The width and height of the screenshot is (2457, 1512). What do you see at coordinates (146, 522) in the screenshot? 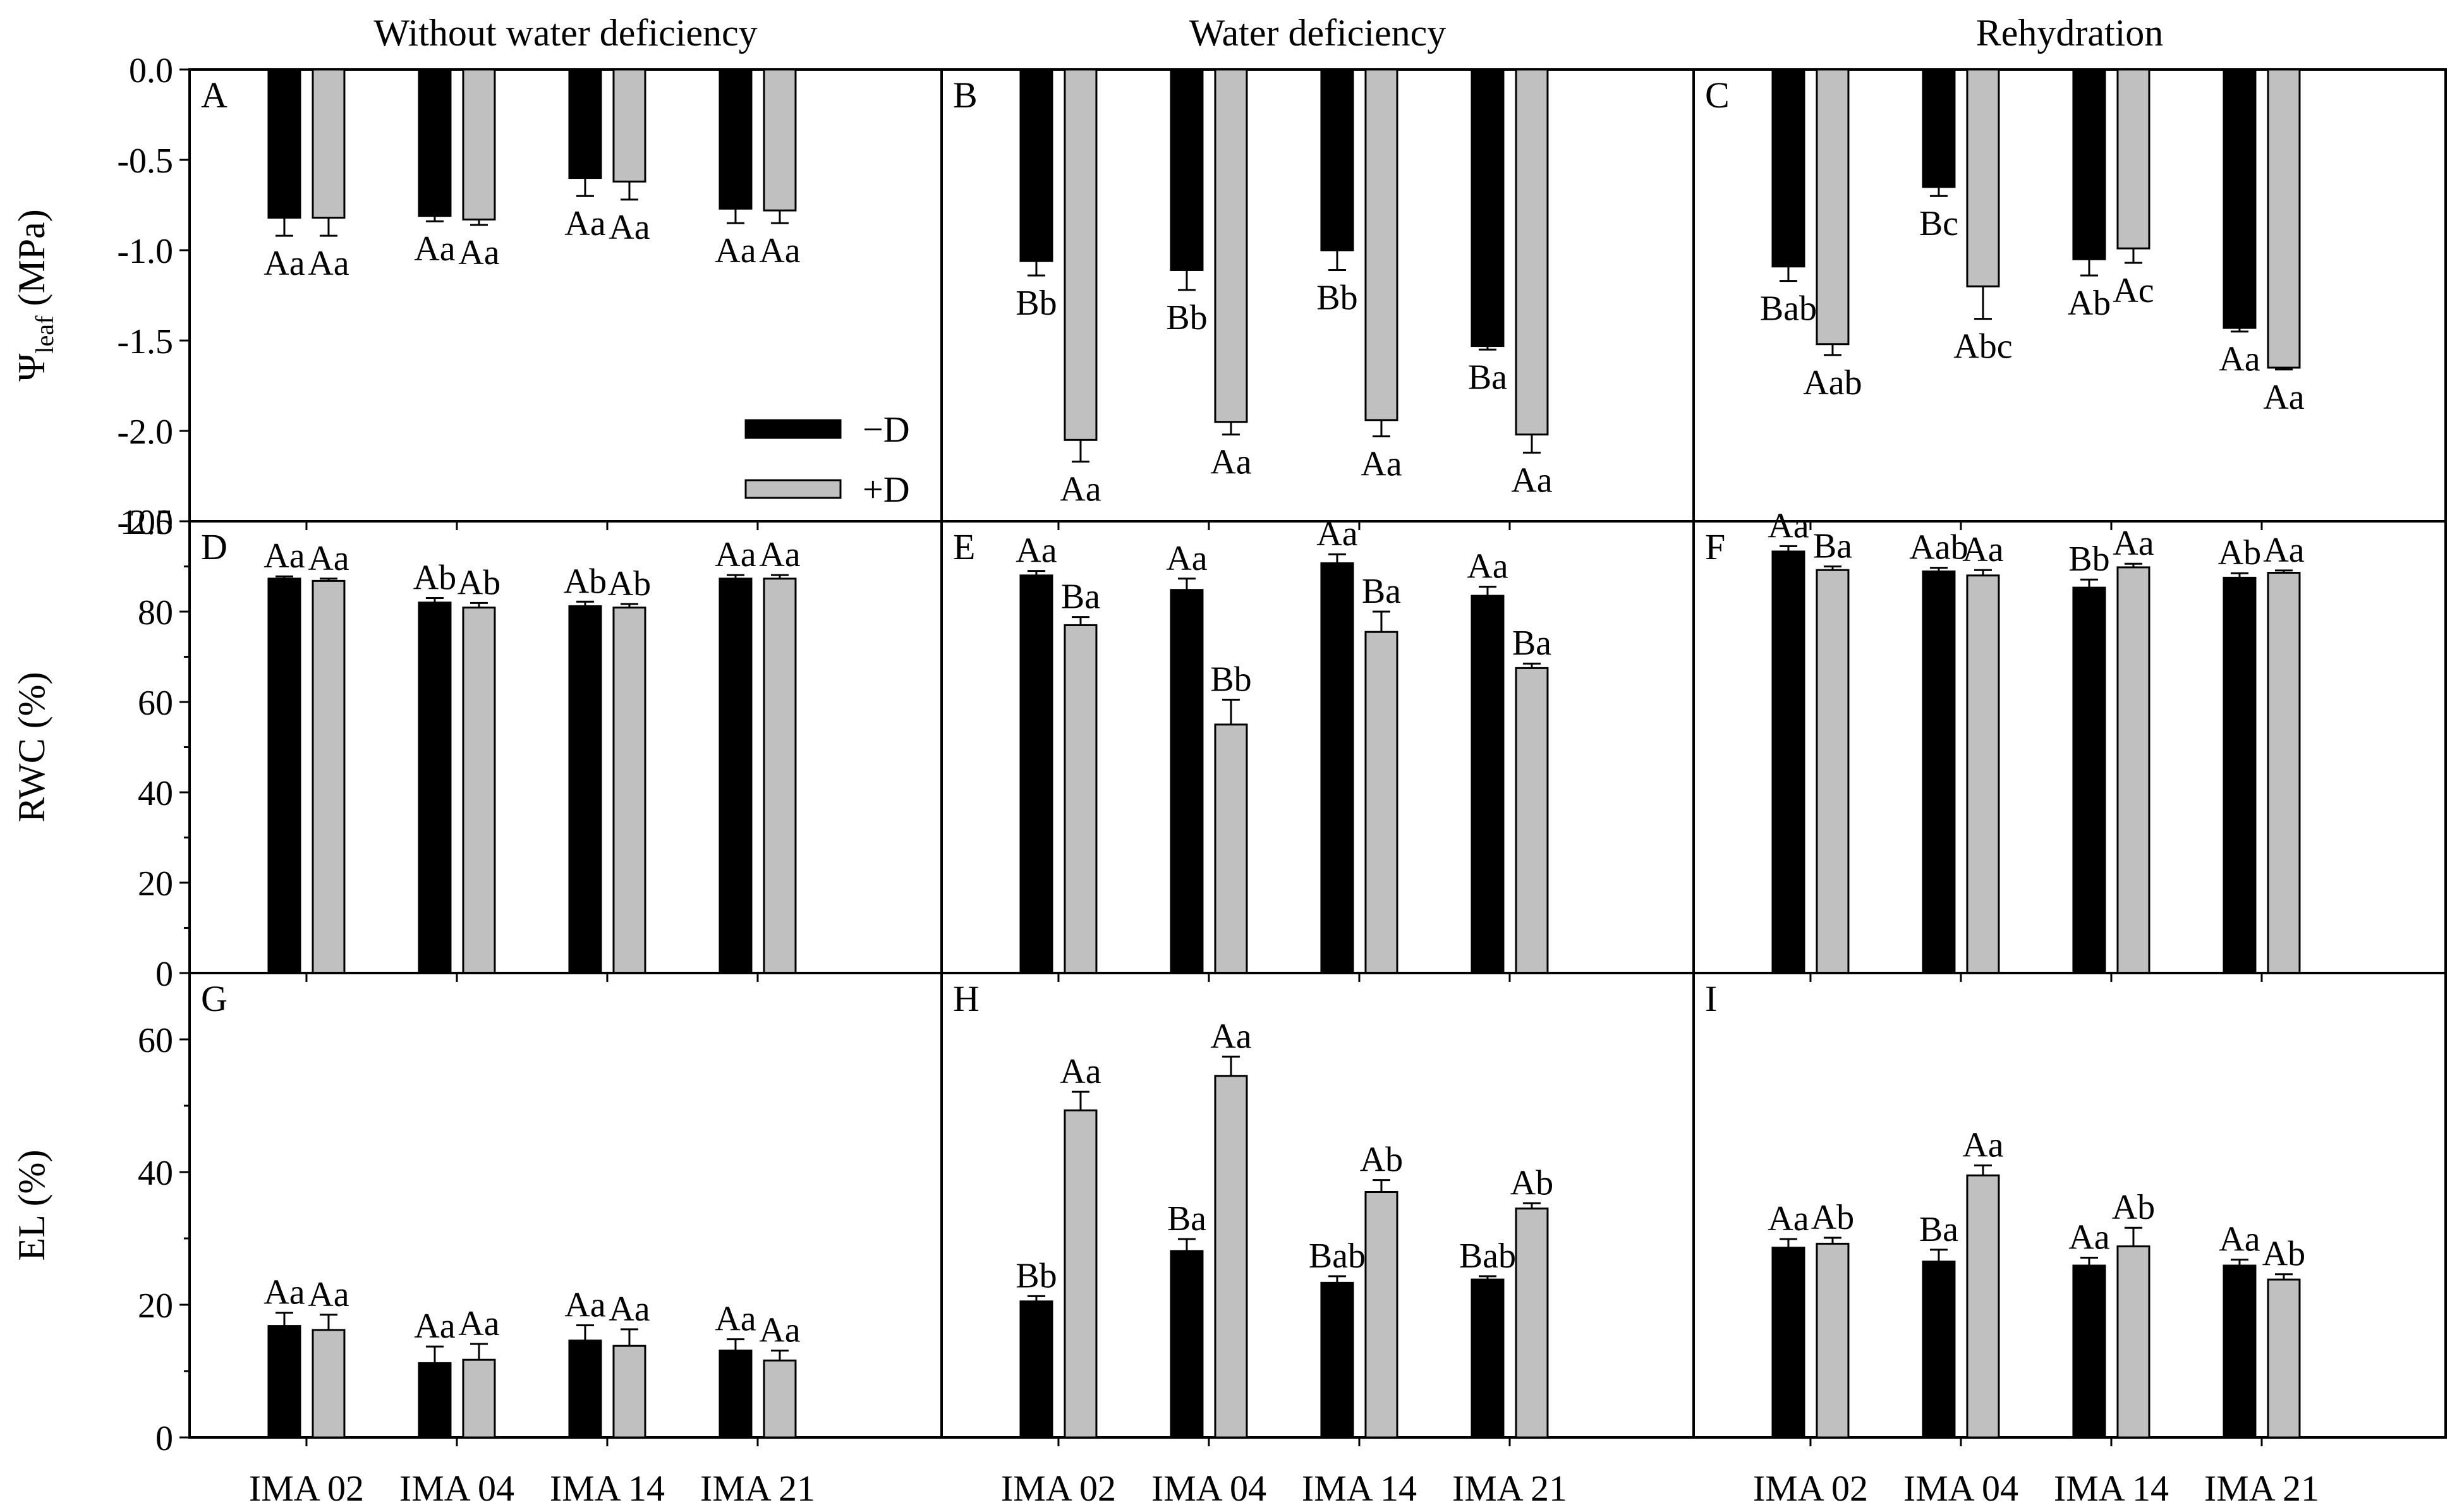
I see `y-tick-label: 100` at bounding box center [146, 522].